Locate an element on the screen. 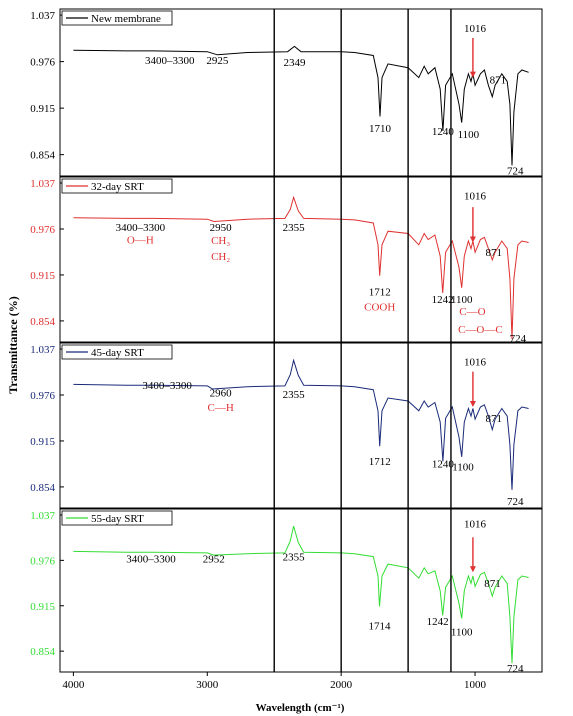 The height and width of the screenshot is (716, 573). x-axis: 4000 3000 2000 1000 is located at coordinates (274, 681).